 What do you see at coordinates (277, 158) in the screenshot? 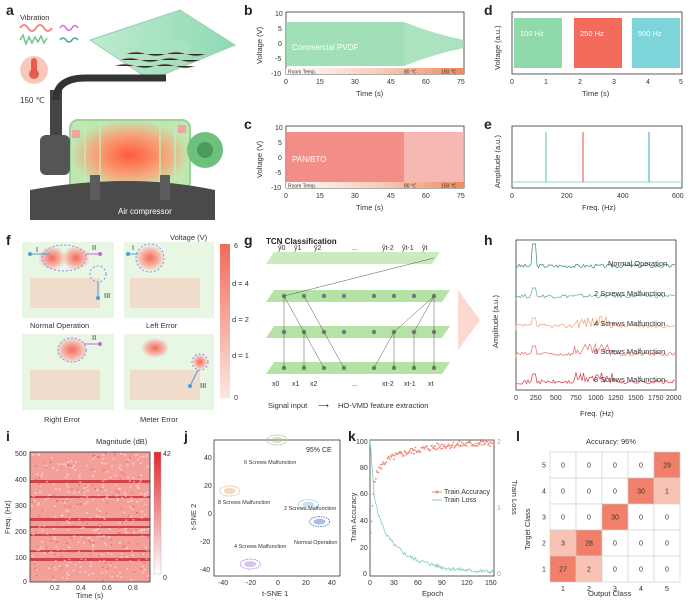
I see `y-ticks: 10 5 0 -5 -10` at bounding box center [277, 158].